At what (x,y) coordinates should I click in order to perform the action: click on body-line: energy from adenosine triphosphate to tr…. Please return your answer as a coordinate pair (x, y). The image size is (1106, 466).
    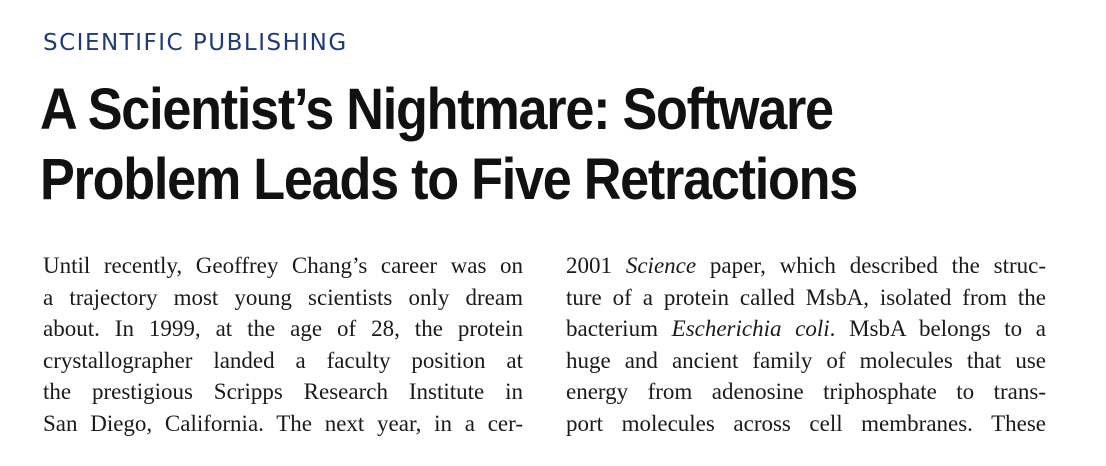
    Looking at the image, I should click on (806, 391).